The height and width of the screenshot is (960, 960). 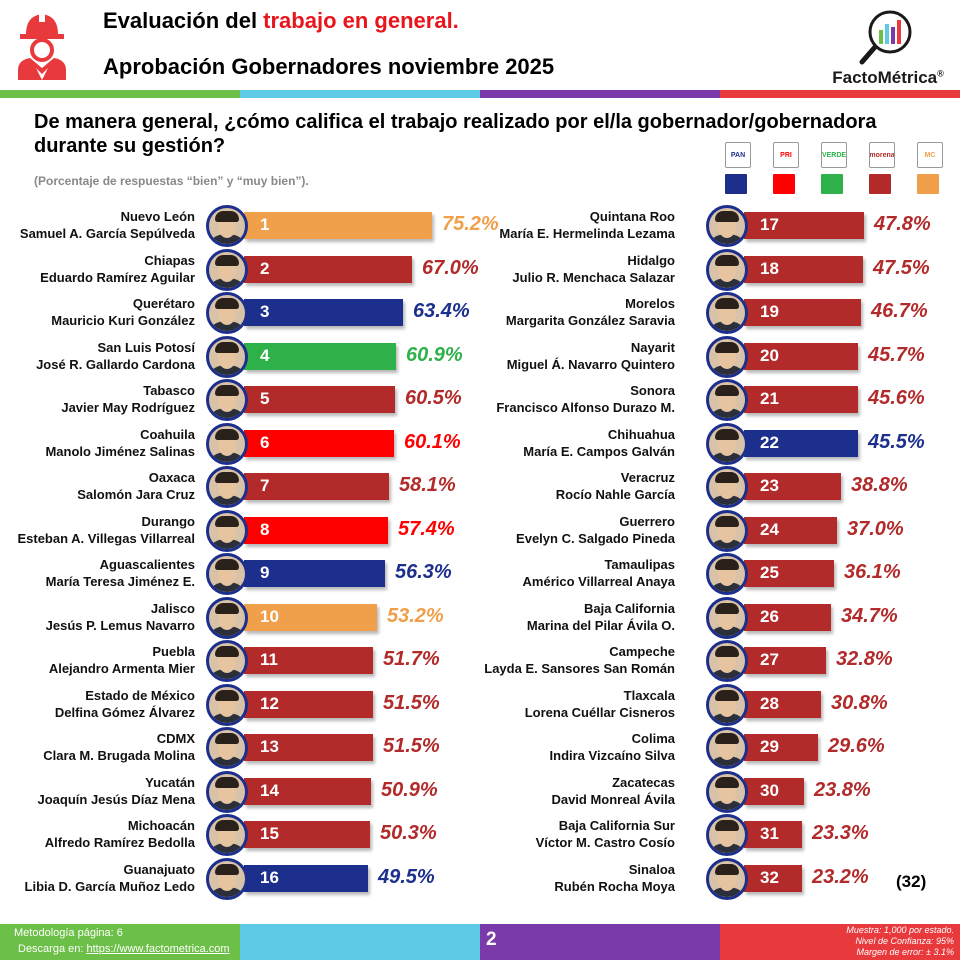 I want to click on governor-label: Yucatán Joaquín Jesús Díaz Mena, so click(x=98, y=791).